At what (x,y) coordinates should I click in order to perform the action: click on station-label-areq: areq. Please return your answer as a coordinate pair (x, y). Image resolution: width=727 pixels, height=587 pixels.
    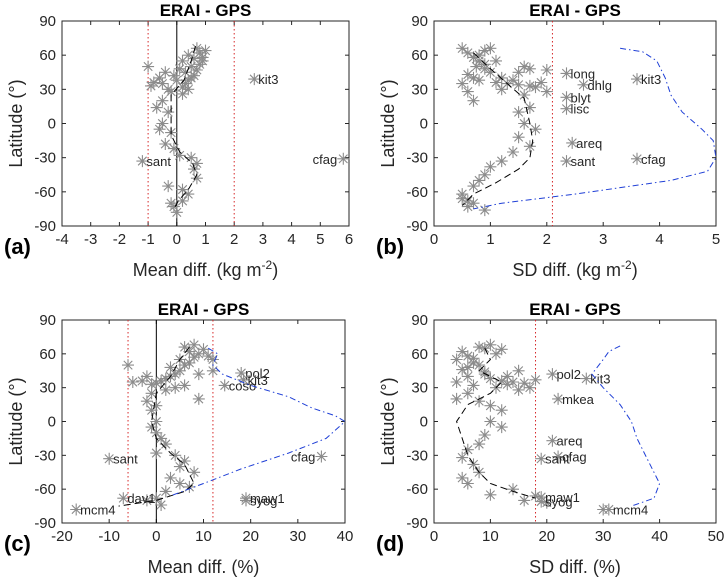
    Looking at the image, I should click on (569, 441).